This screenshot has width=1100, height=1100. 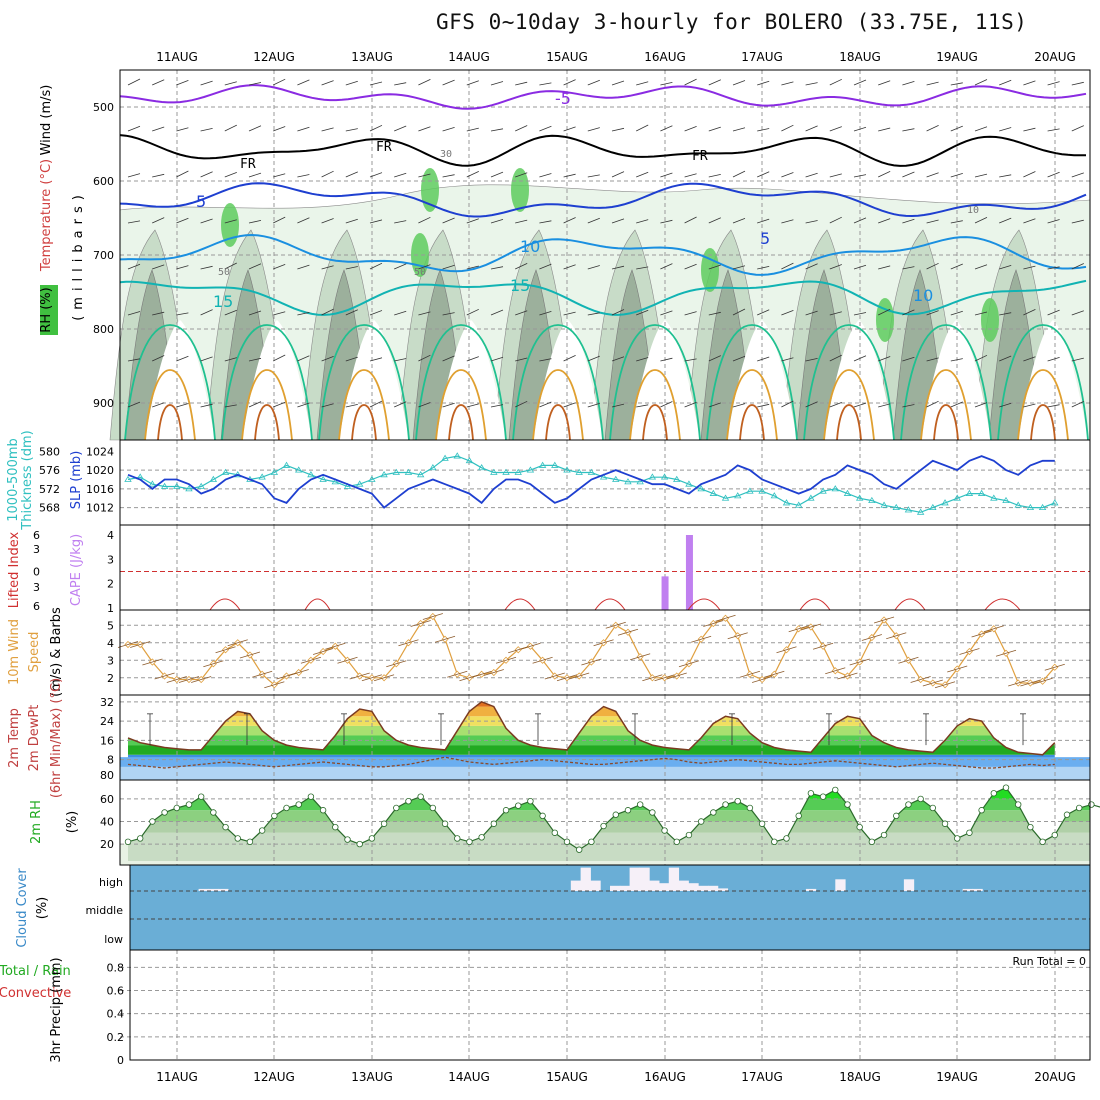 I want to click on y-tick: 900, so click(x=103, y=403).